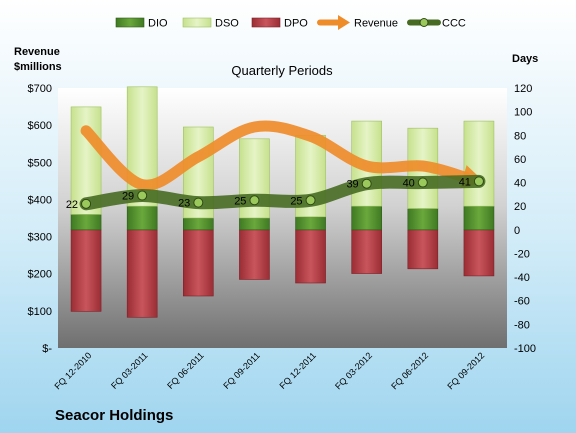  Describe the element at coordinates (523, 113) in the screenshot. I see `right-tick-label: 100` at that location.